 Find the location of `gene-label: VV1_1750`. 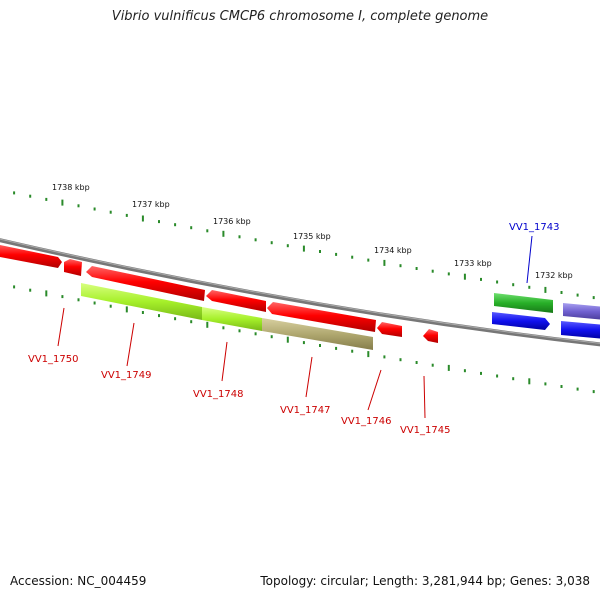

gene-label: VV1_1750 is located at coordinates (53, 359).